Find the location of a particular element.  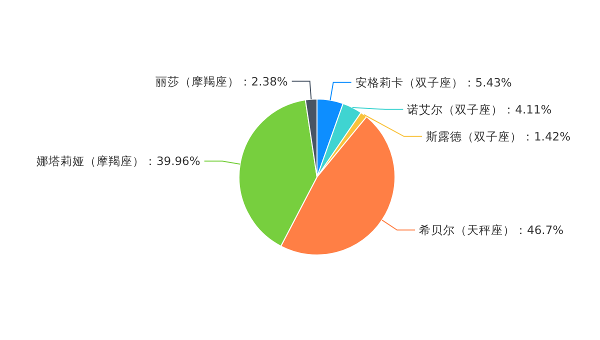

slice-label: 斯露德（双子座）：1.42% is located at coordinates (498, 136).